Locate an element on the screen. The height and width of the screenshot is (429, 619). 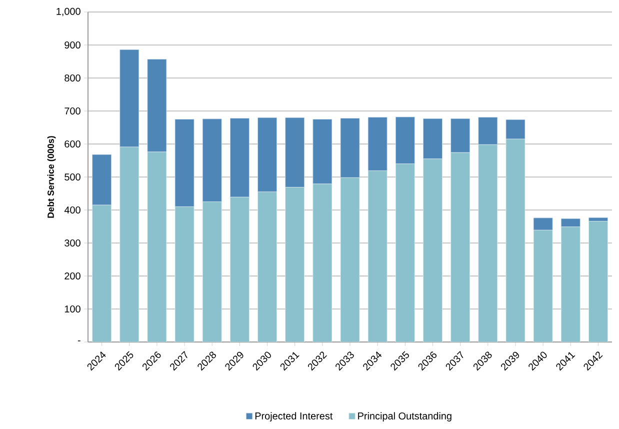
y-tick-label: 100 is located at coordinates (72, 309).